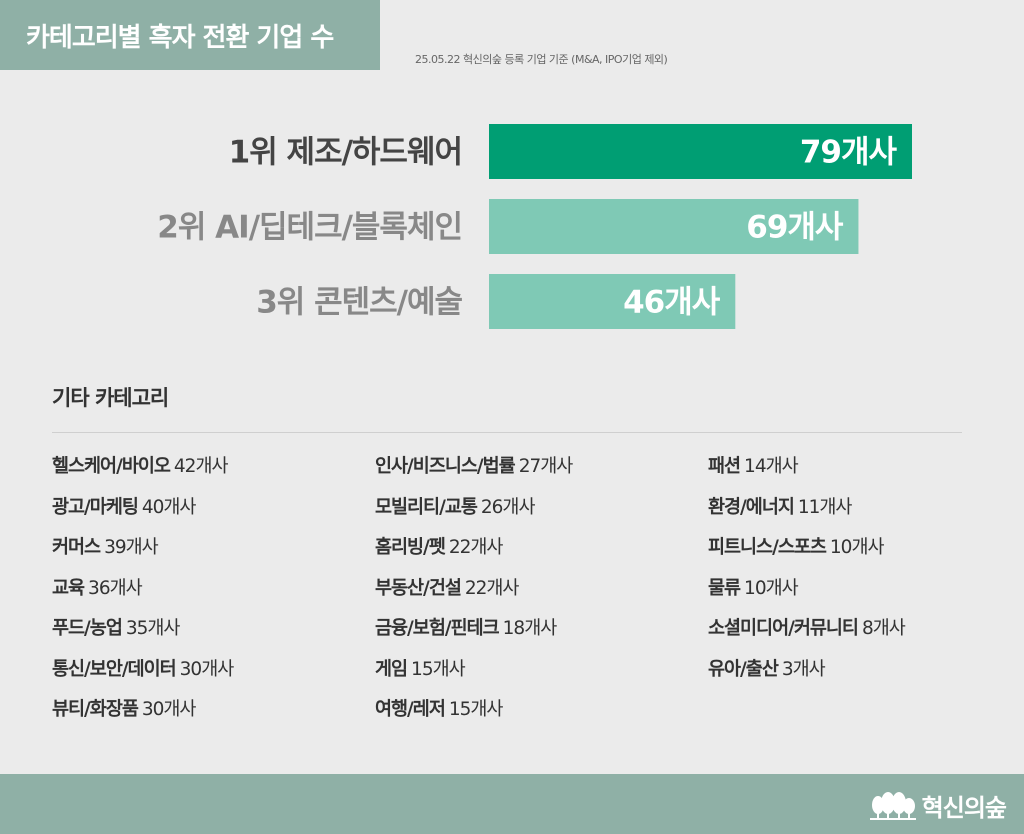 This screenshot has width=1024, height=834. What do you see at coordinates (212, 553) in the screenshot?
I see `category-list-item: 커머스 39개사` at bounding box center [212, 553].